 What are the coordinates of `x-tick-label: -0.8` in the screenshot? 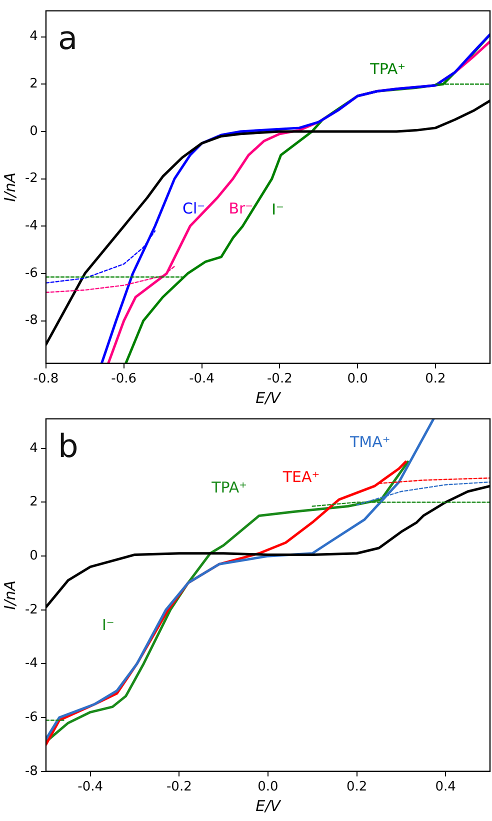 It's located at (46, 379).